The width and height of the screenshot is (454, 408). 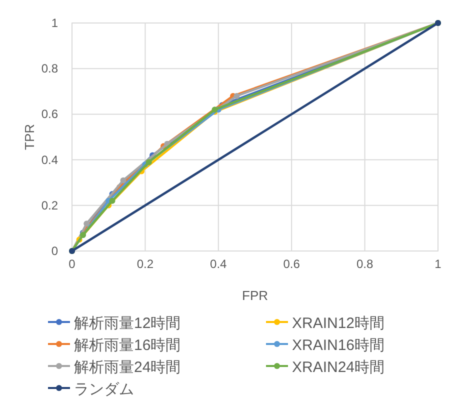 What do you see at coordinates (291, 264) in the screenshot?
I see `x-tick-label: 0.6` at bounding box center [291, 264].